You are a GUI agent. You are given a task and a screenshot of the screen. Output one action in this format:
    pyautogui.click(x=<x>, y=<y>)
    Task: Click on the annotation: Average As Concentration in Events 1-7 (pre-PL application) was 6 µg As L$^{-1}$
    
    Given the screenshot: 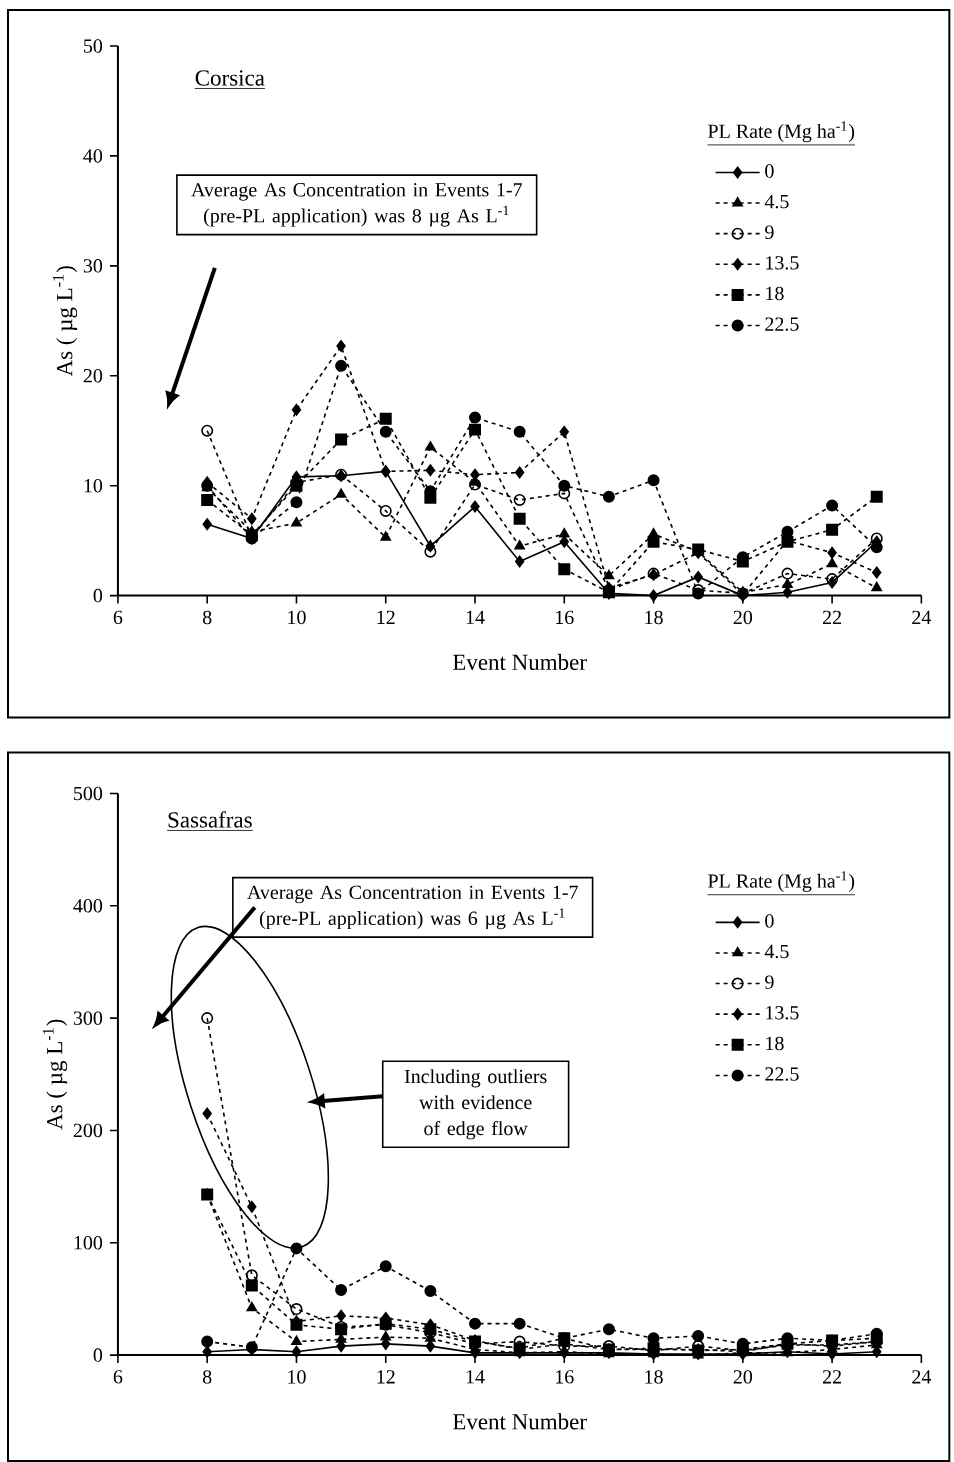 What is the action you would take?
    pyautogui.click(x=412, y=907)
    